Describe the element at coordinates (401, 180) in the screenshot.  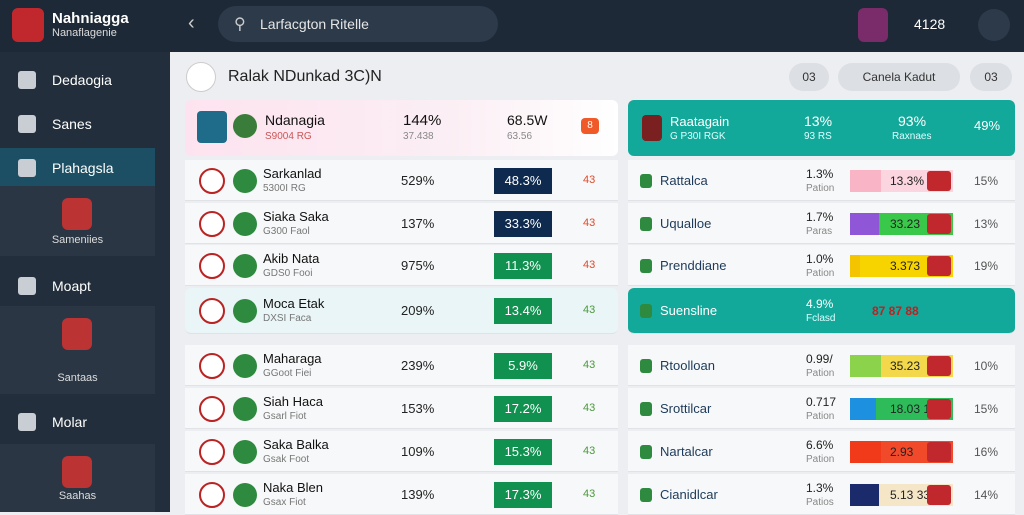
I see `player-row: Sarkanlad 5300I RG 529% 48.3% 43` at that location.